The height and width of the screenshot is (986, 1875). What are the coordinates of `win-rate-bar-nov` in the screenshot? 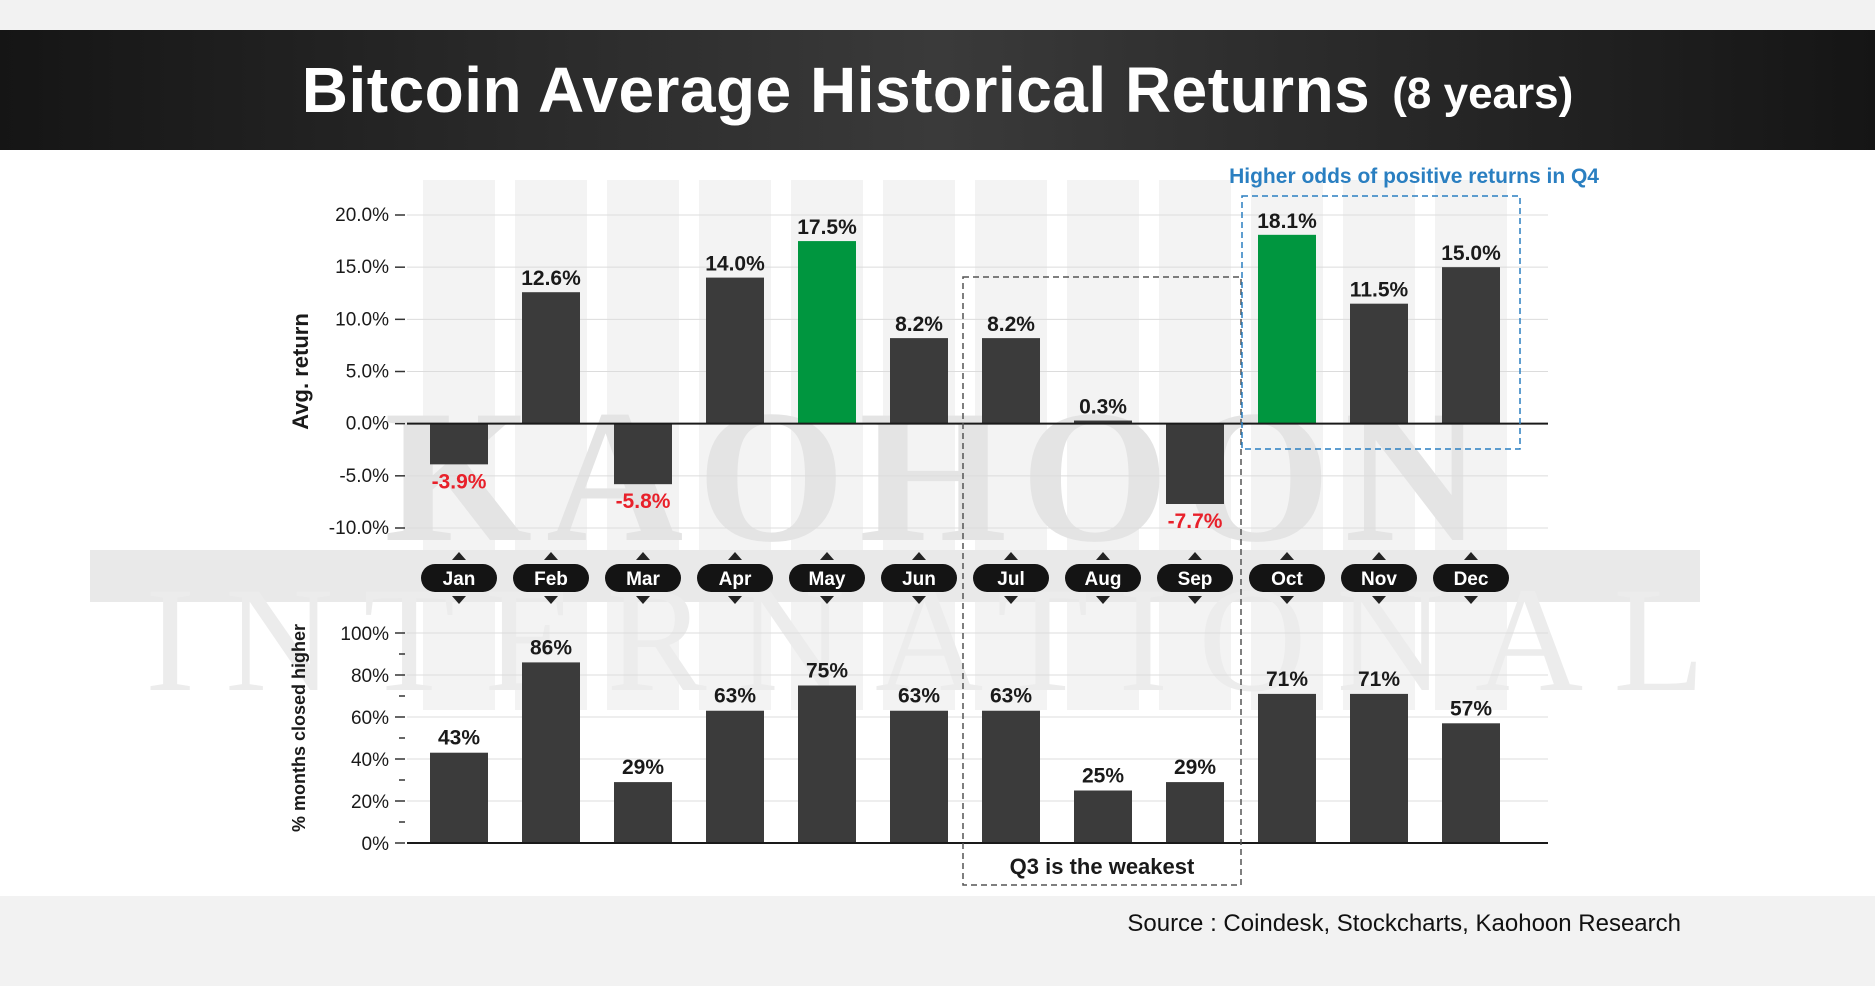 It's located at (1379, 768).